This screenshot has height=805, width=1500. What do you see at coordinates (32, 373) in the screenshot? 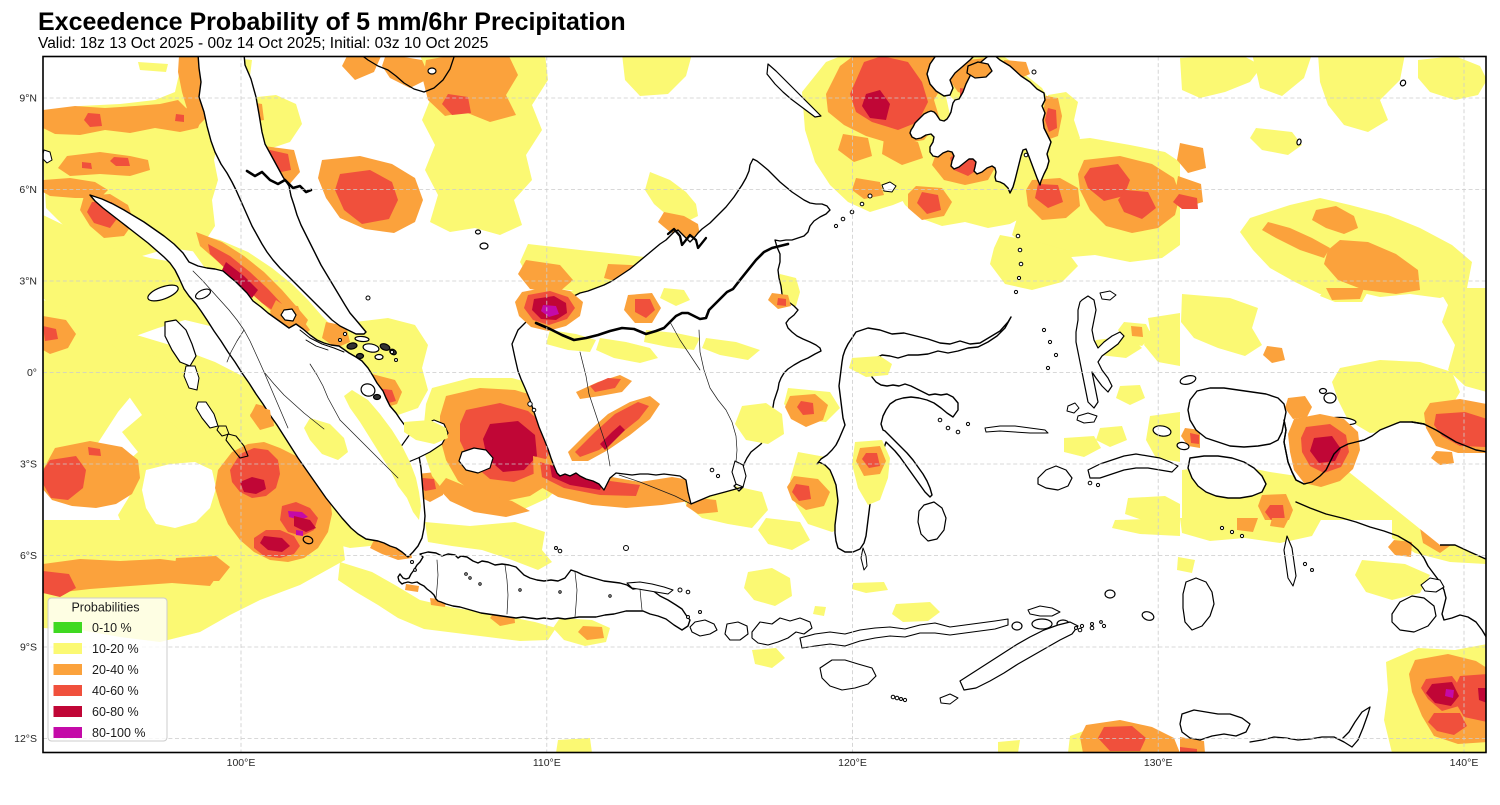
I see `svg-text: 0°` at bounding box center [32, 373].